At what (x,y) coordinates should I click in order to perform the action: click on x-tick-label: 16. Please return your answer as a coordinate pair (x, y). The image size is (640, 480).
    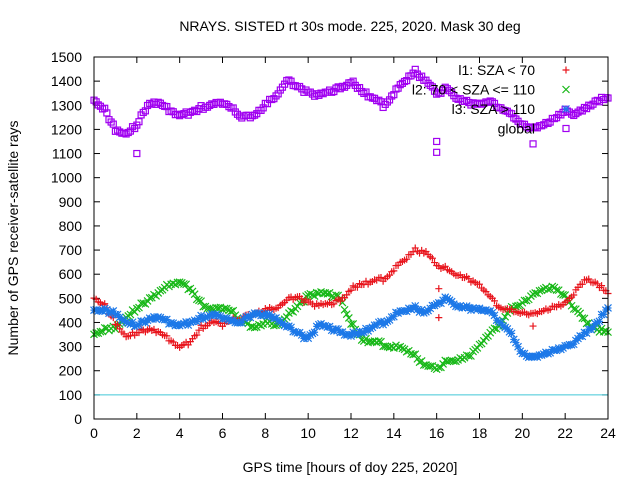
    Looking at the image, I should click on (437, 433).